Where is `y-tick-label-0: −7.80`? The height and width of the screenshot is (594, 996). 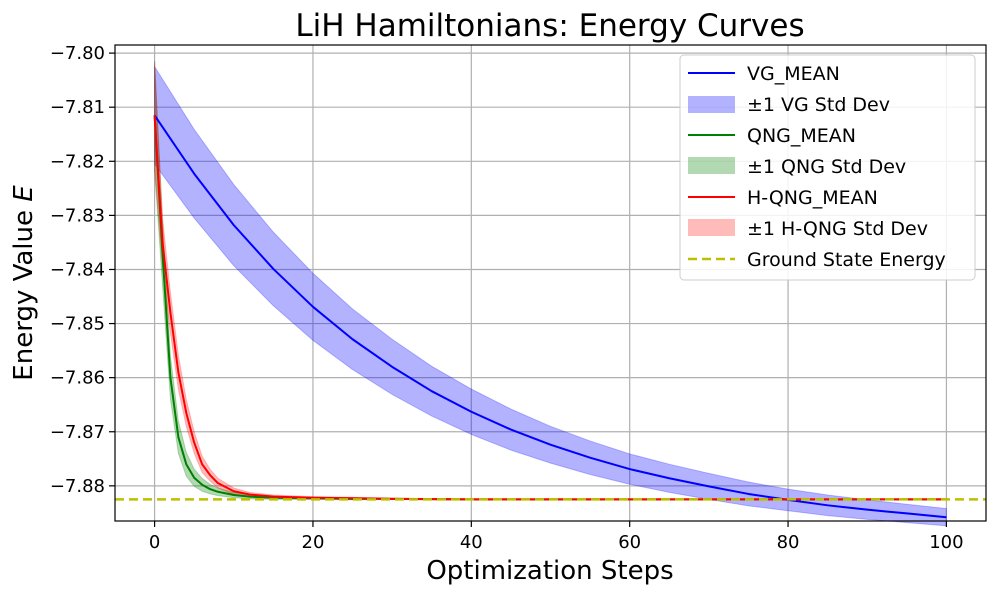
y-tick-label-0: −7.80 is located at coordinates (77, 53).